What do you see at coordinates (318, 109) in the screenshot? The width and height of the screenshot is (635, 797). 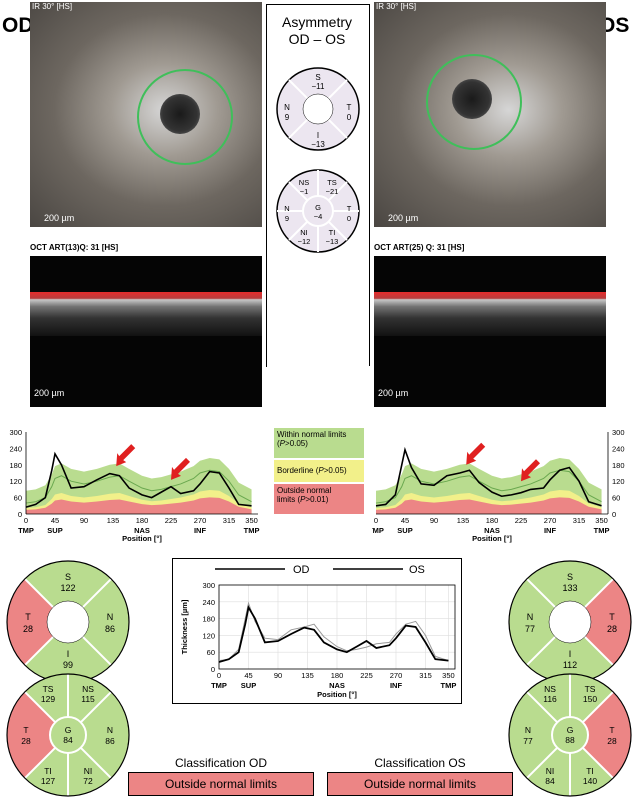 I see `asymmetry-four-sector-chart: S −11 N 9 T 0 I −13` at bounding box center [318, 109].